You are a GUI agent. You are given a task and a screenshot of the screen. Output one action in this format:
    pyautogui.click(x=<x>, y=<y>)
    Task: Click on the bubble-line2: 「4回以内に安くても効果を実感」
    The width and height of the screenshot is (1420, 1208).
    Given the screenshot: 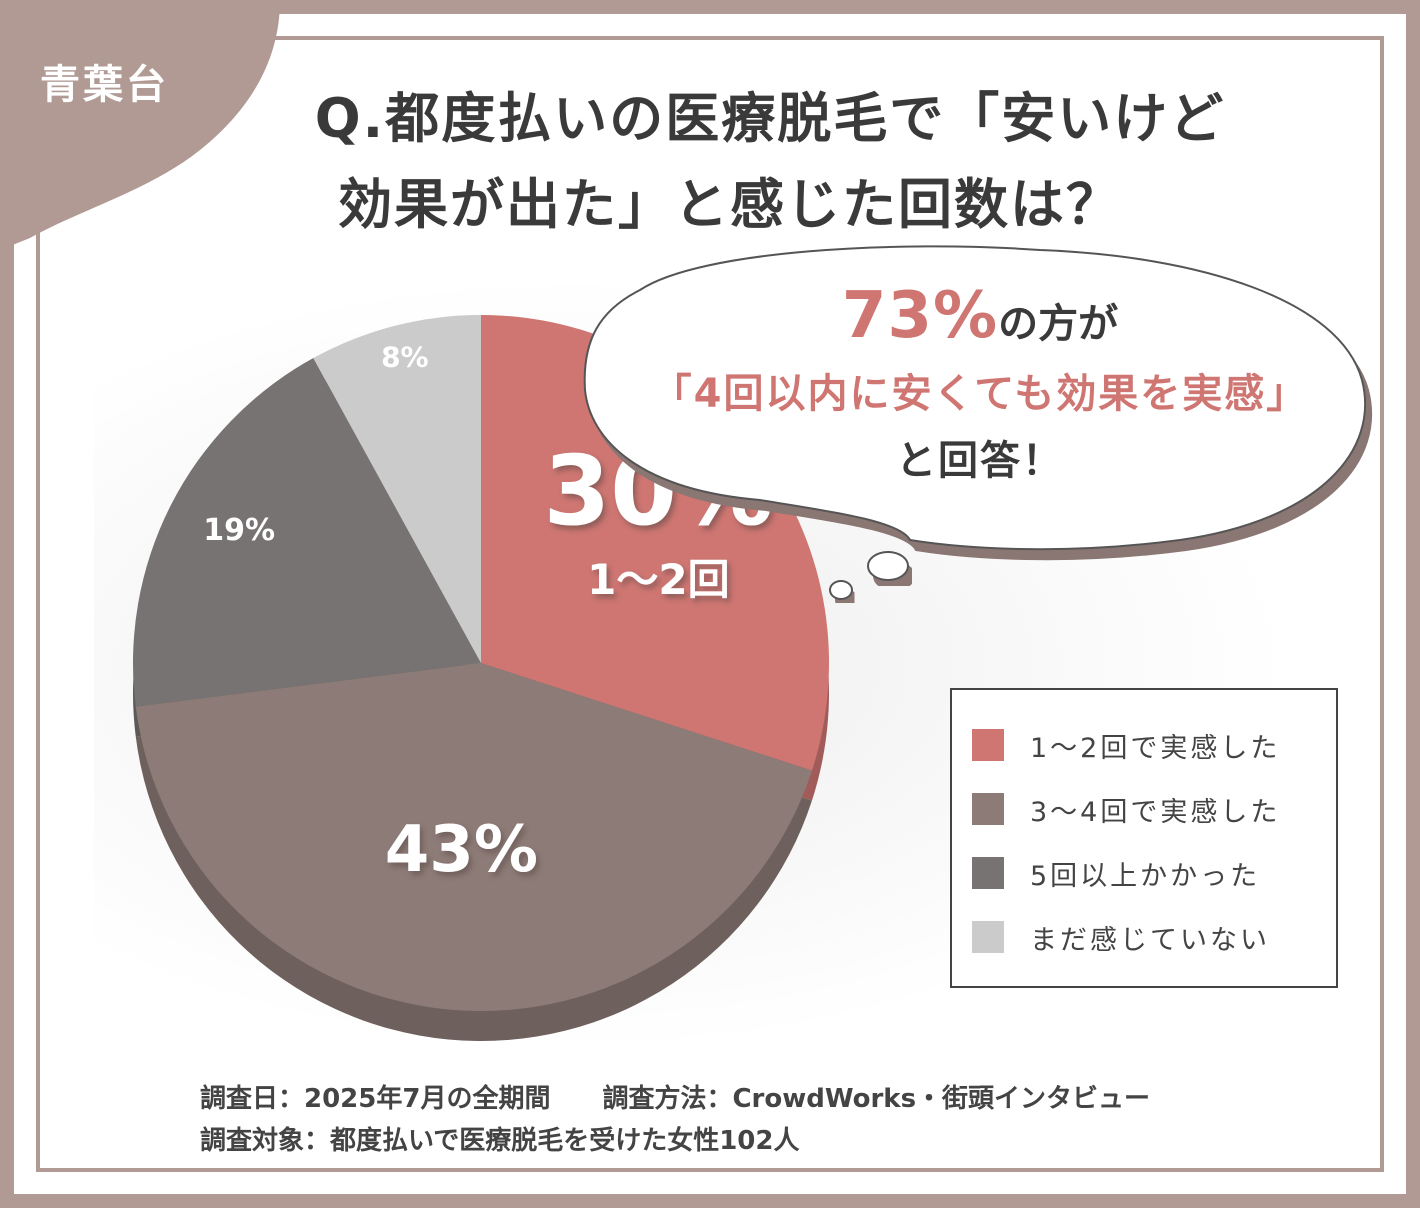 What is the action you would take?
    pyautogui.click(x=980, y=394)
    